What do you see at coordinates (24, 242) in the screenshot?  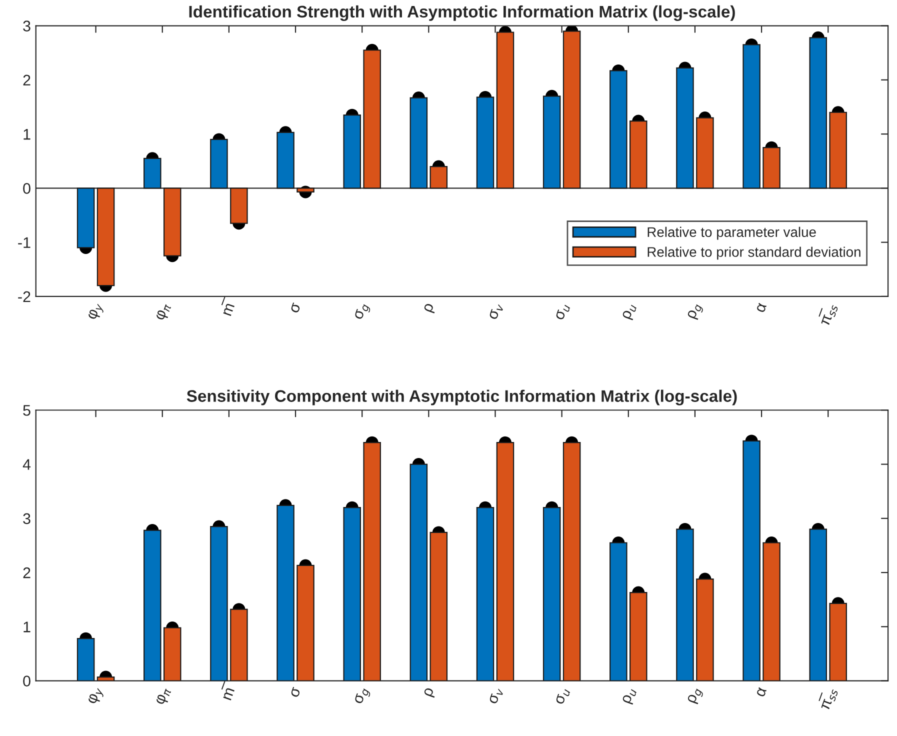 I see `y-tick-label: -1` at bounding box center [24, 242].